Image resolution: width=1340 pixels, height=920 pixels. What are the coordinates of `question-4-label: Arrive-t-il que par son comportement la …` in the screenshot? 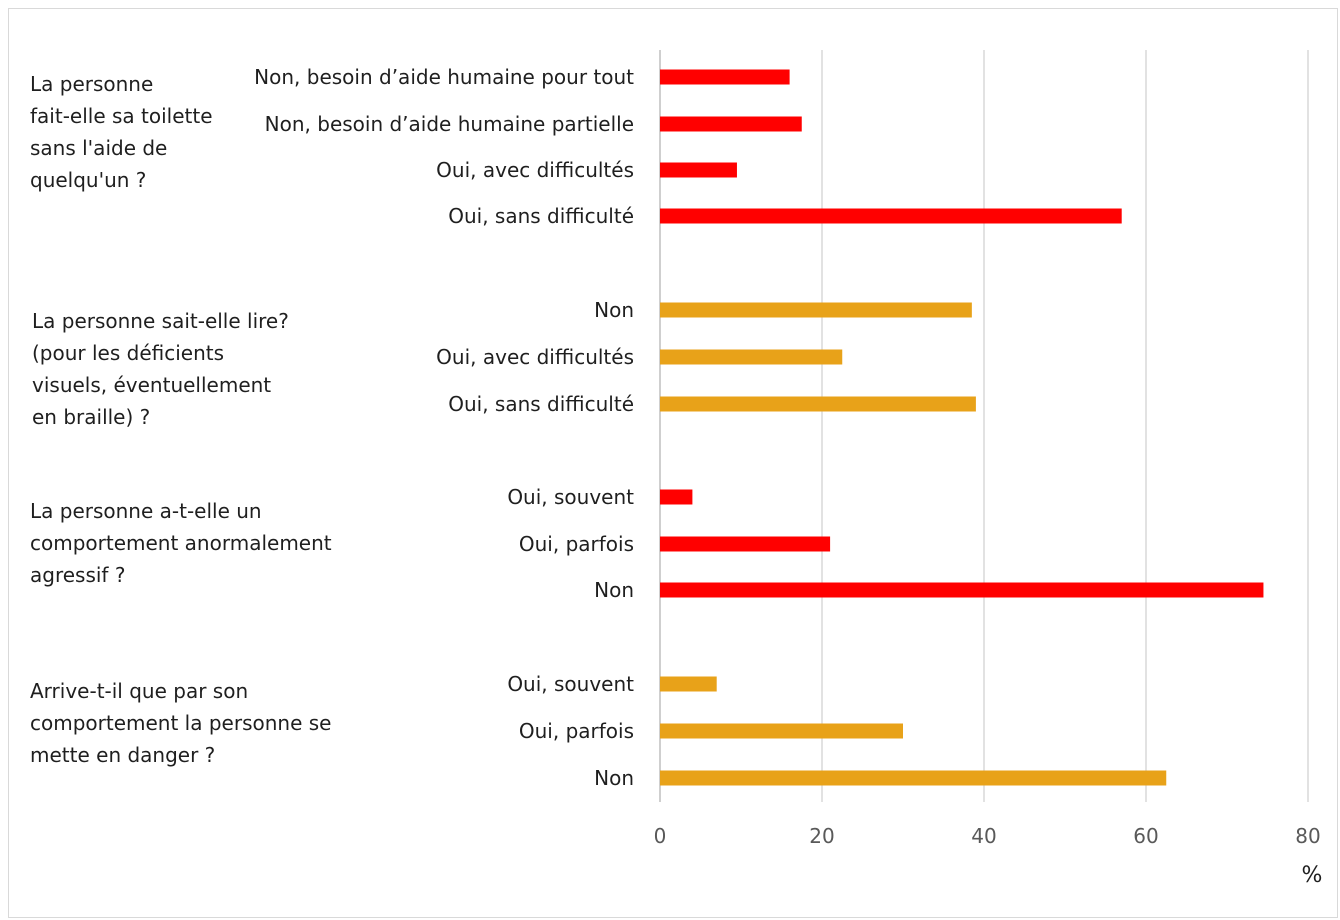 It's located at (181, 723).